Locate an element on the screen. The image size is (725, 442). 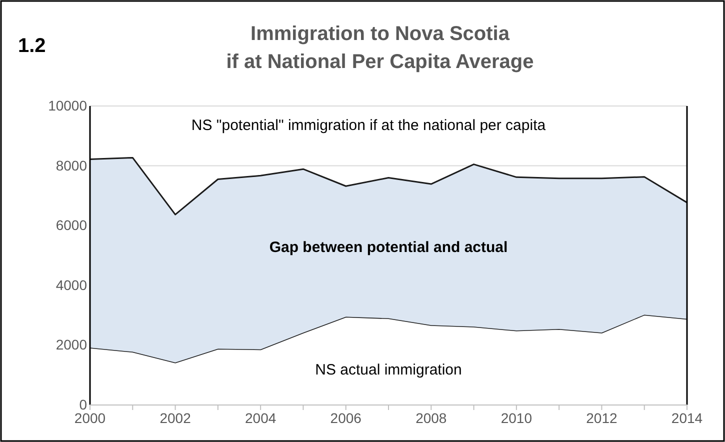
x-tick-label: 2014 is located at coordinates (687, 418).